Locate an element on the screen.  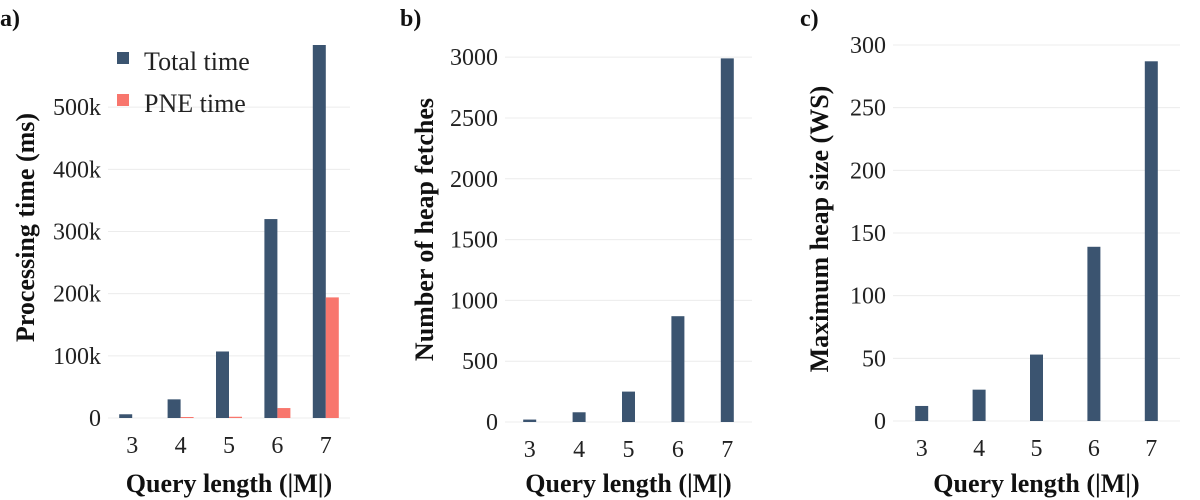
y-tick-label: 2500 is located at coordinates (474, 119).